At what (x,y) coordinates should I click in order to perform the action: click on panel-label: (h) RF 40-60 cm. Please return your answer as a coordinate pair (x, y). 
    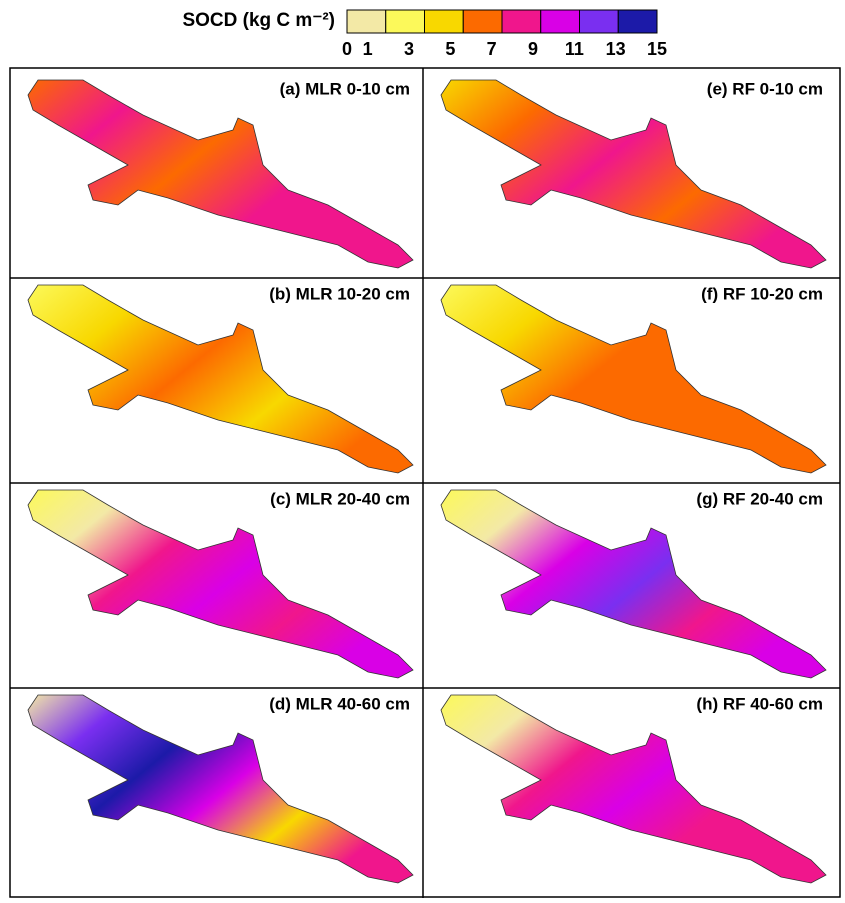
    Looking at the image, I should click on (759, 703).